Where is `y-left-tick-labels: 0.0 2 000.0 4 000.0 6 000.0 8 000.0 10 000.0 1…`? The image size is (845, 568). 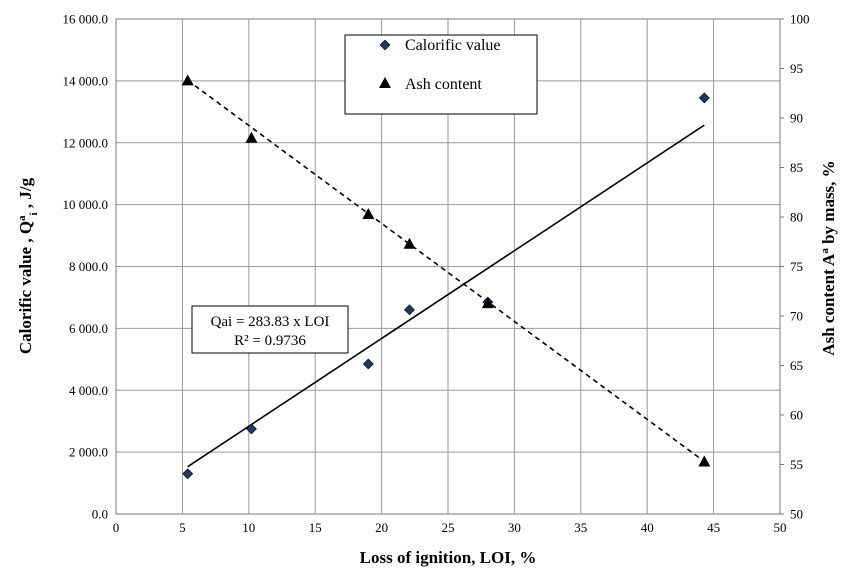 y-left-tick-labels: 0.0 2 000.0 4 000.0 6 000.0 8 000.0 10 000.0 1… is located at coordinates (86, 267).